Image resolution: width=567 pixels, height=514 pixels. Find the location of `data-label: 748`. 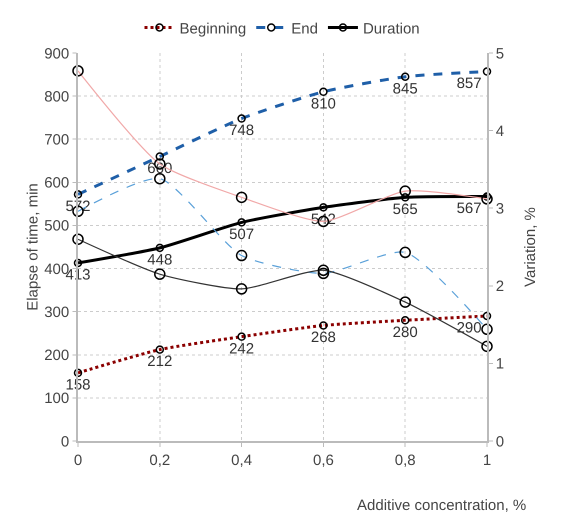

data-label: 748 is located at coordinates (241, 131).